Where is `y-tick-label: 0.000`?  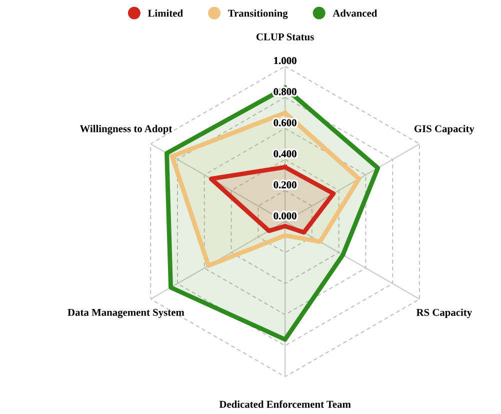 y-tick-label: 0.000 is located at coordinates (285, 216).